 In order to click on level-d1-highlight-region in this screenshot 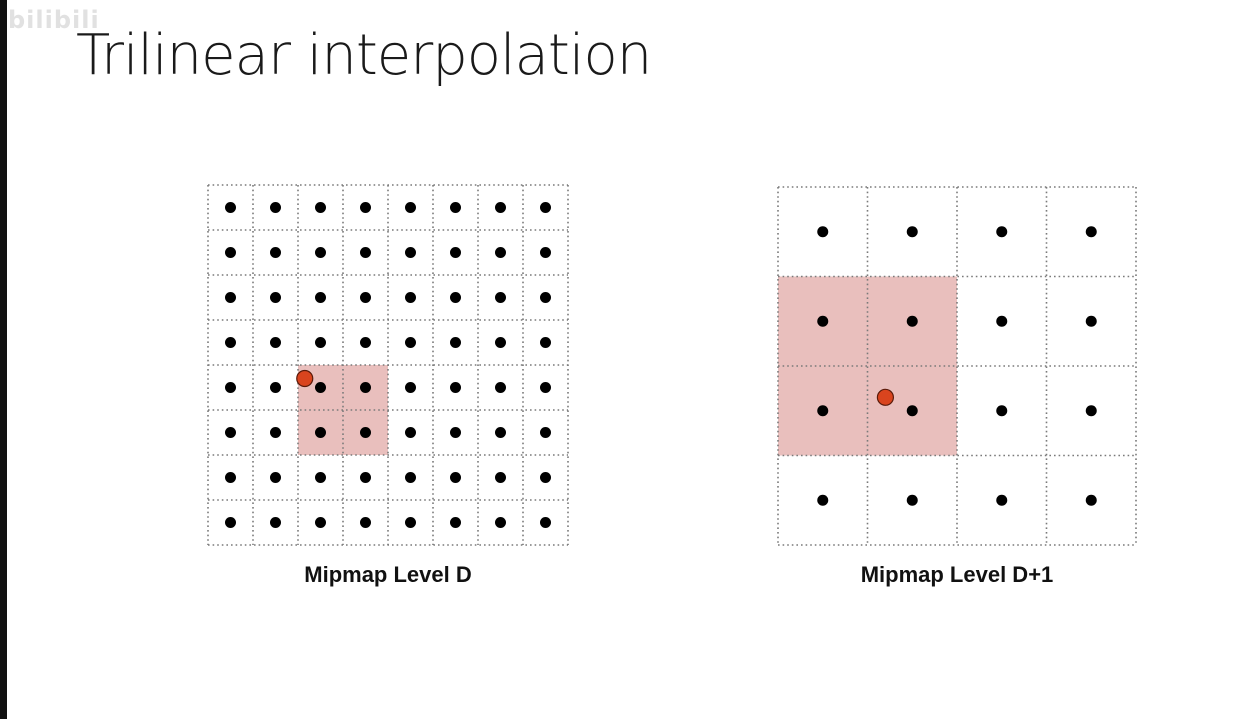, I will do `click(867, 366)`.